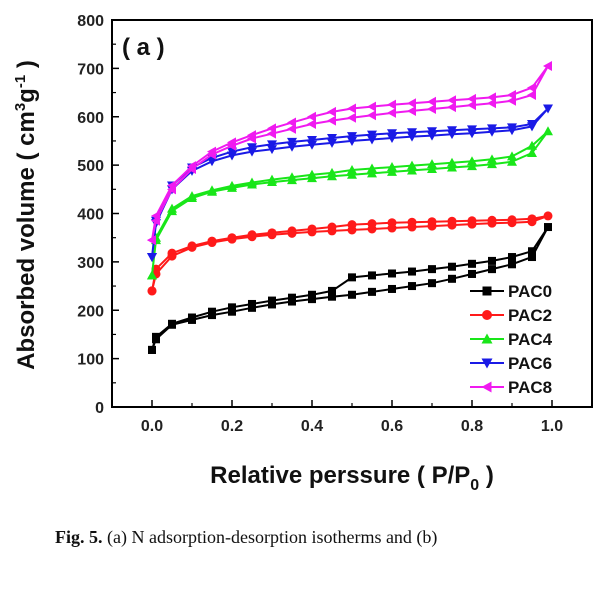  I want to click on y-tick-label: 600, so click(90, 118).